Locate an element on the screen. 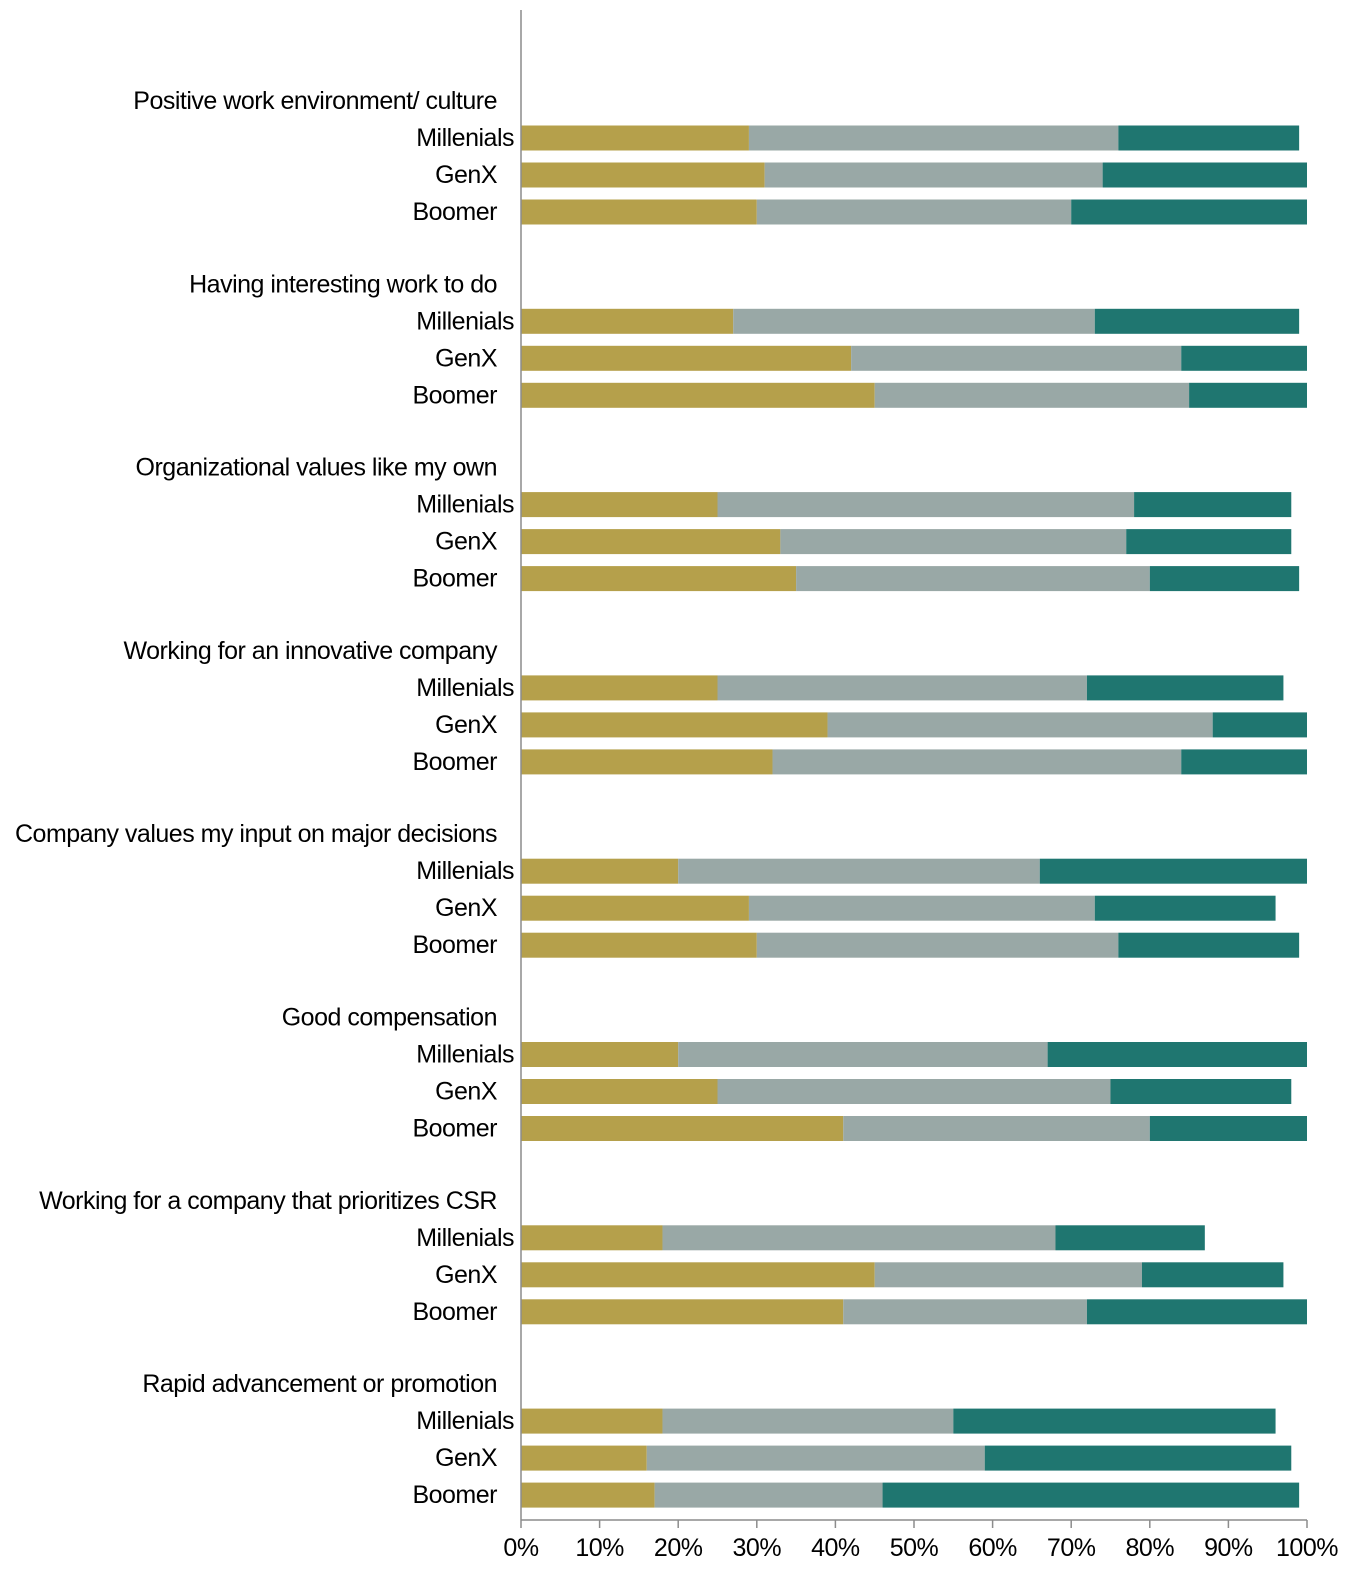  group-title: Having interesting work to do is located at coordinates (343, 284).